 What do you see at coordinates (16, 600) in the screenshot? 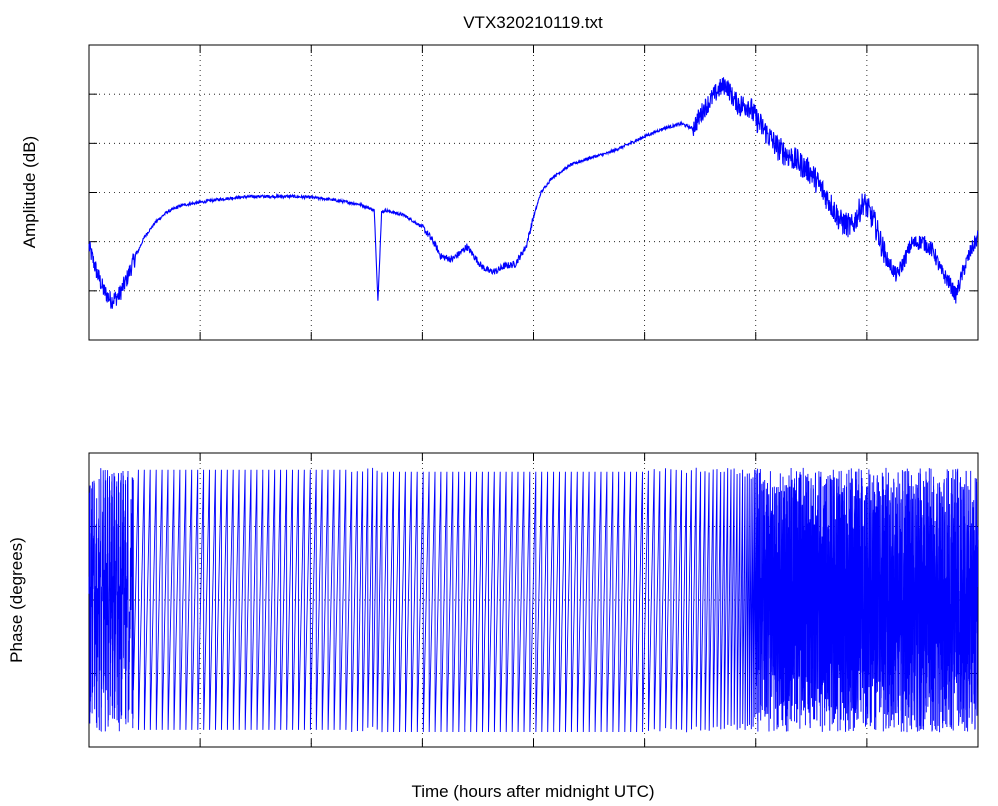
I see `phase-y-axis-label: Phase (degrees)` at bounding box center [16, 600].